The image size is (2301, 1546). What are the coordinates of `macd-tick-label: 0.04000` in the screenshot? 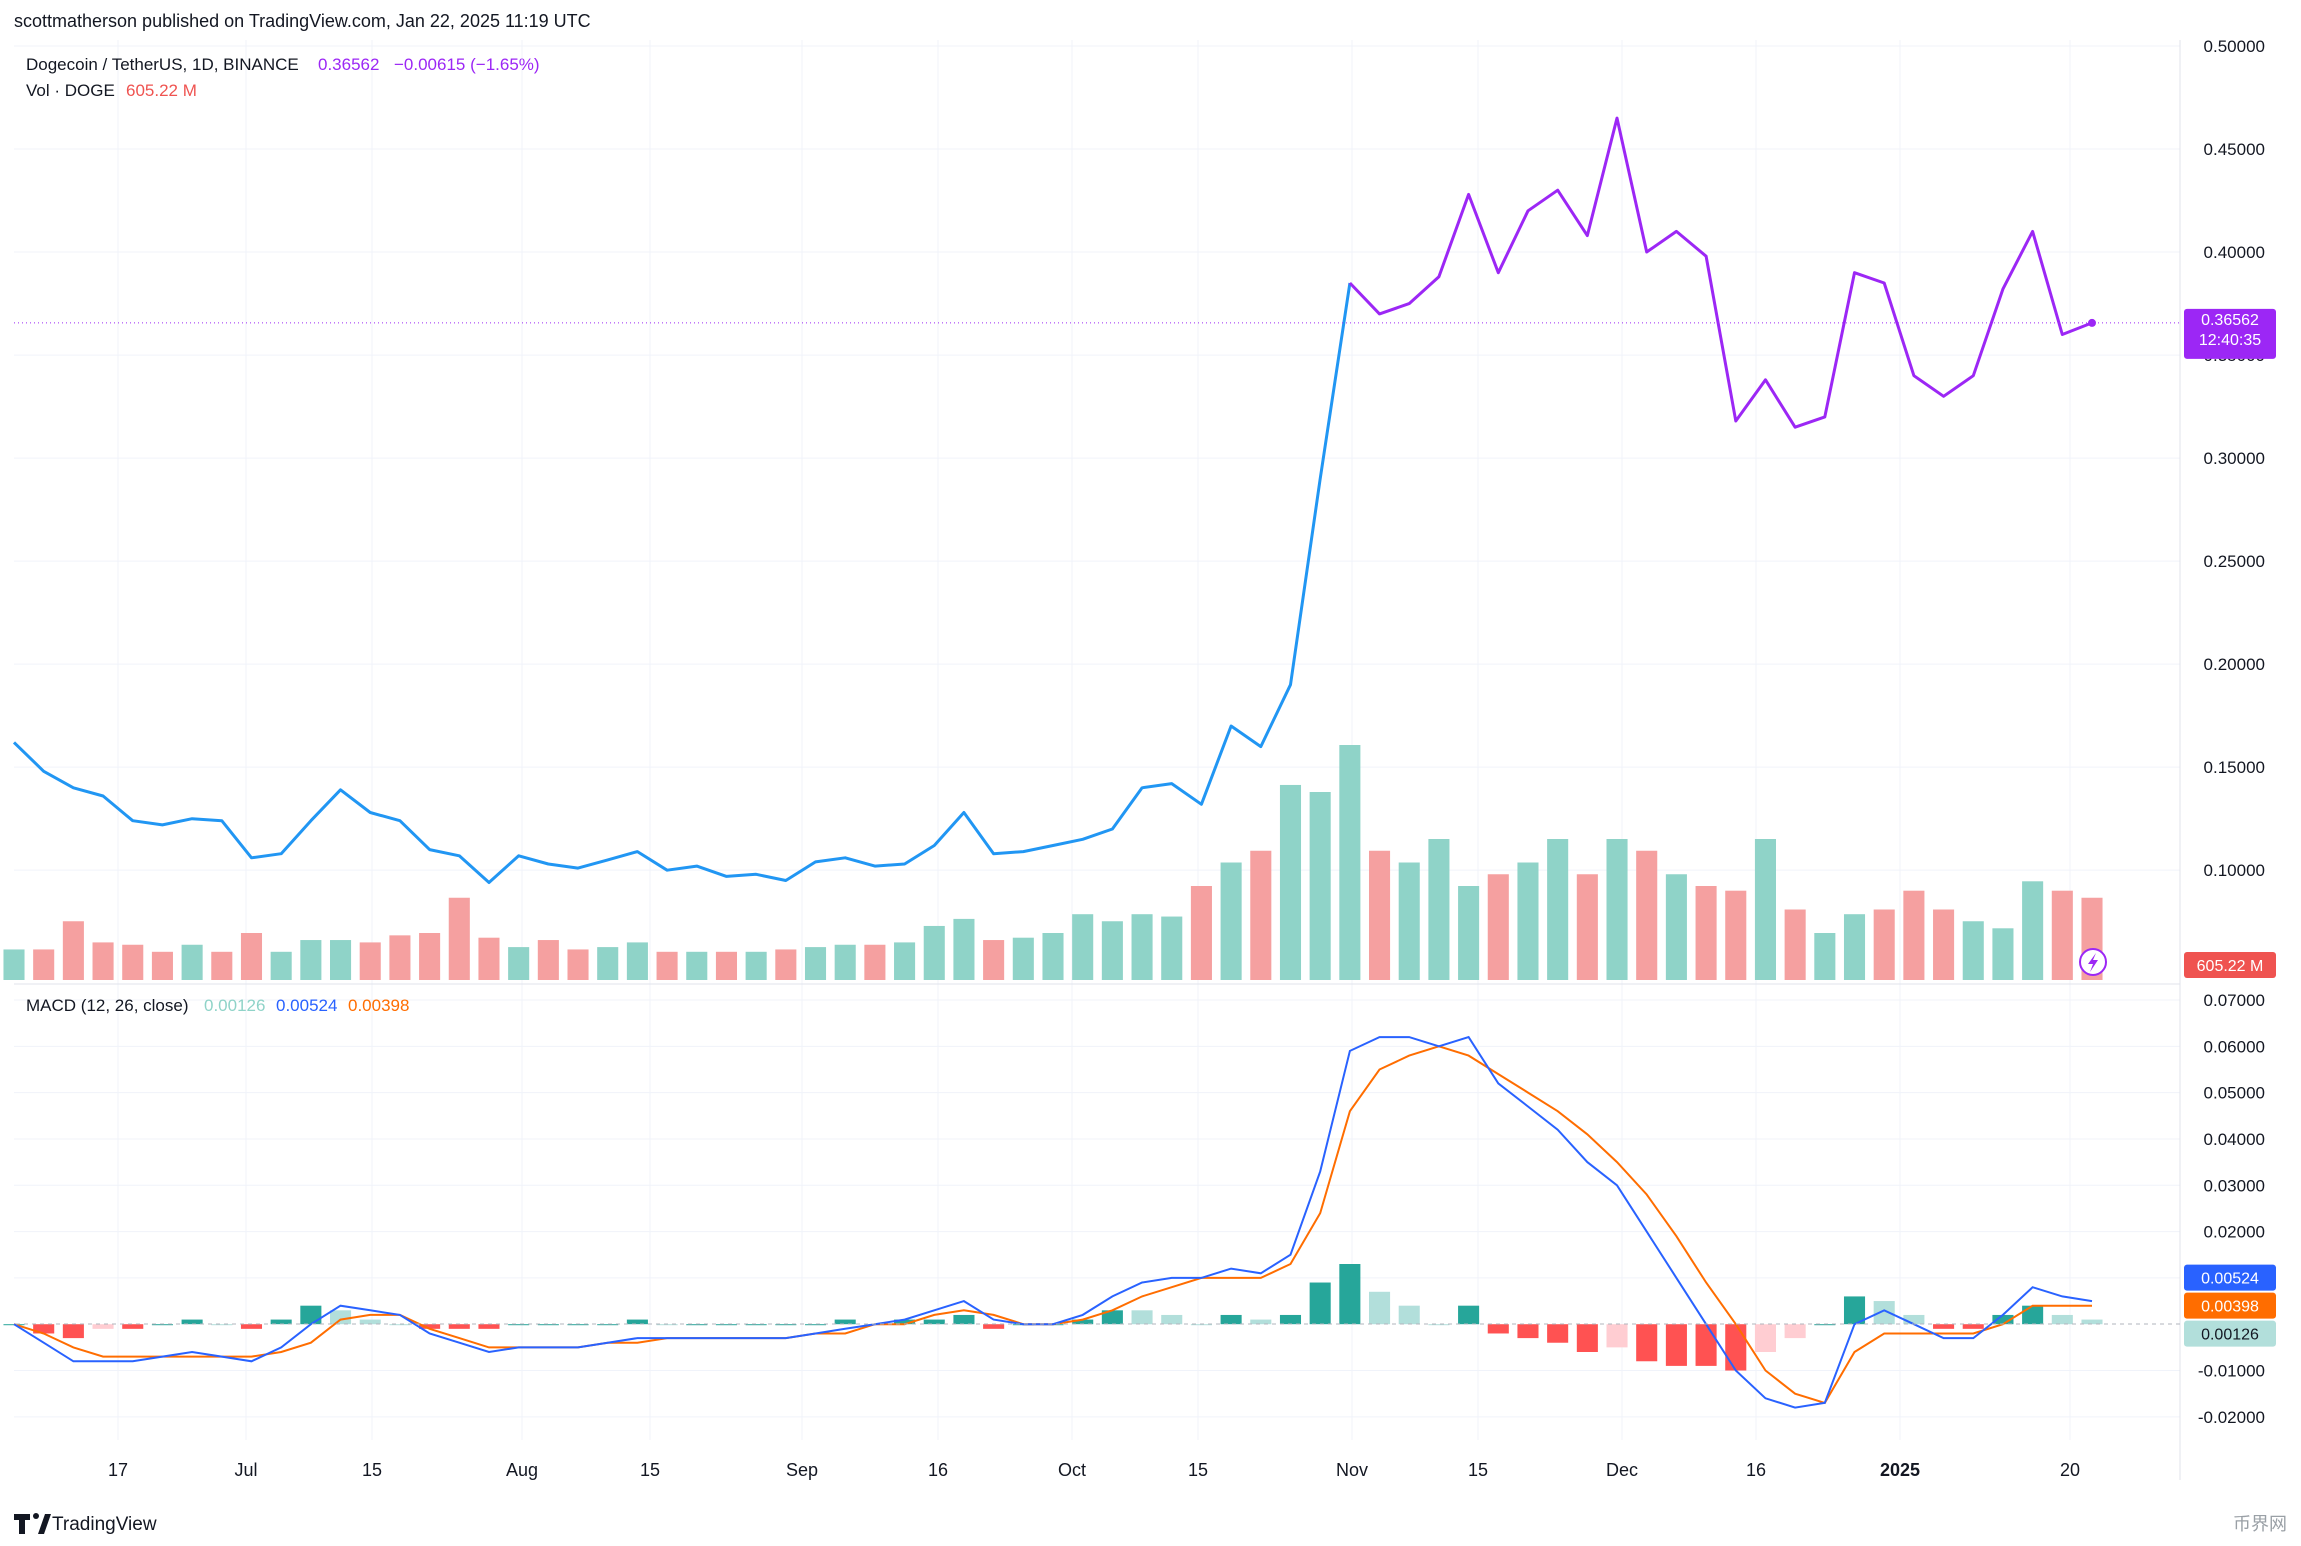 It's located at (2234, 1139).